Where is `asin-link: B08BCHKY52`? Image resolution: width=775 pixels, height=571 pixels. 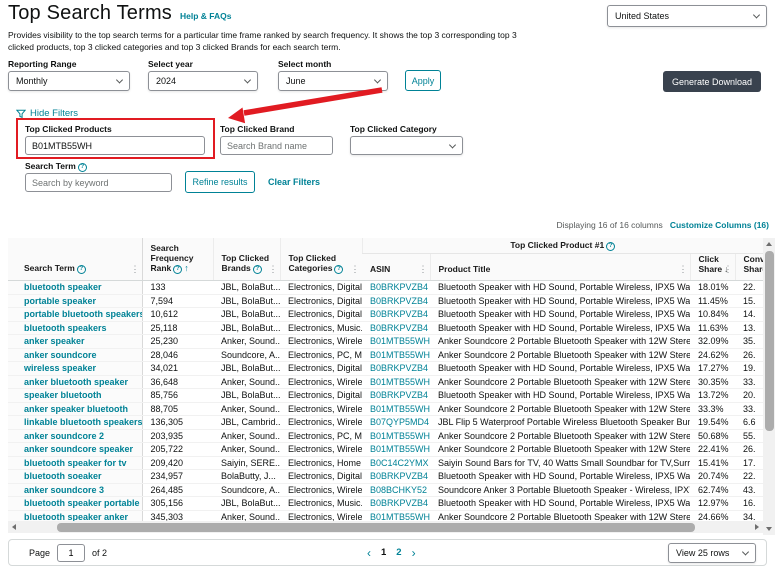
asin-link: B08BCHKY52 is located at coordinates (399, 489).